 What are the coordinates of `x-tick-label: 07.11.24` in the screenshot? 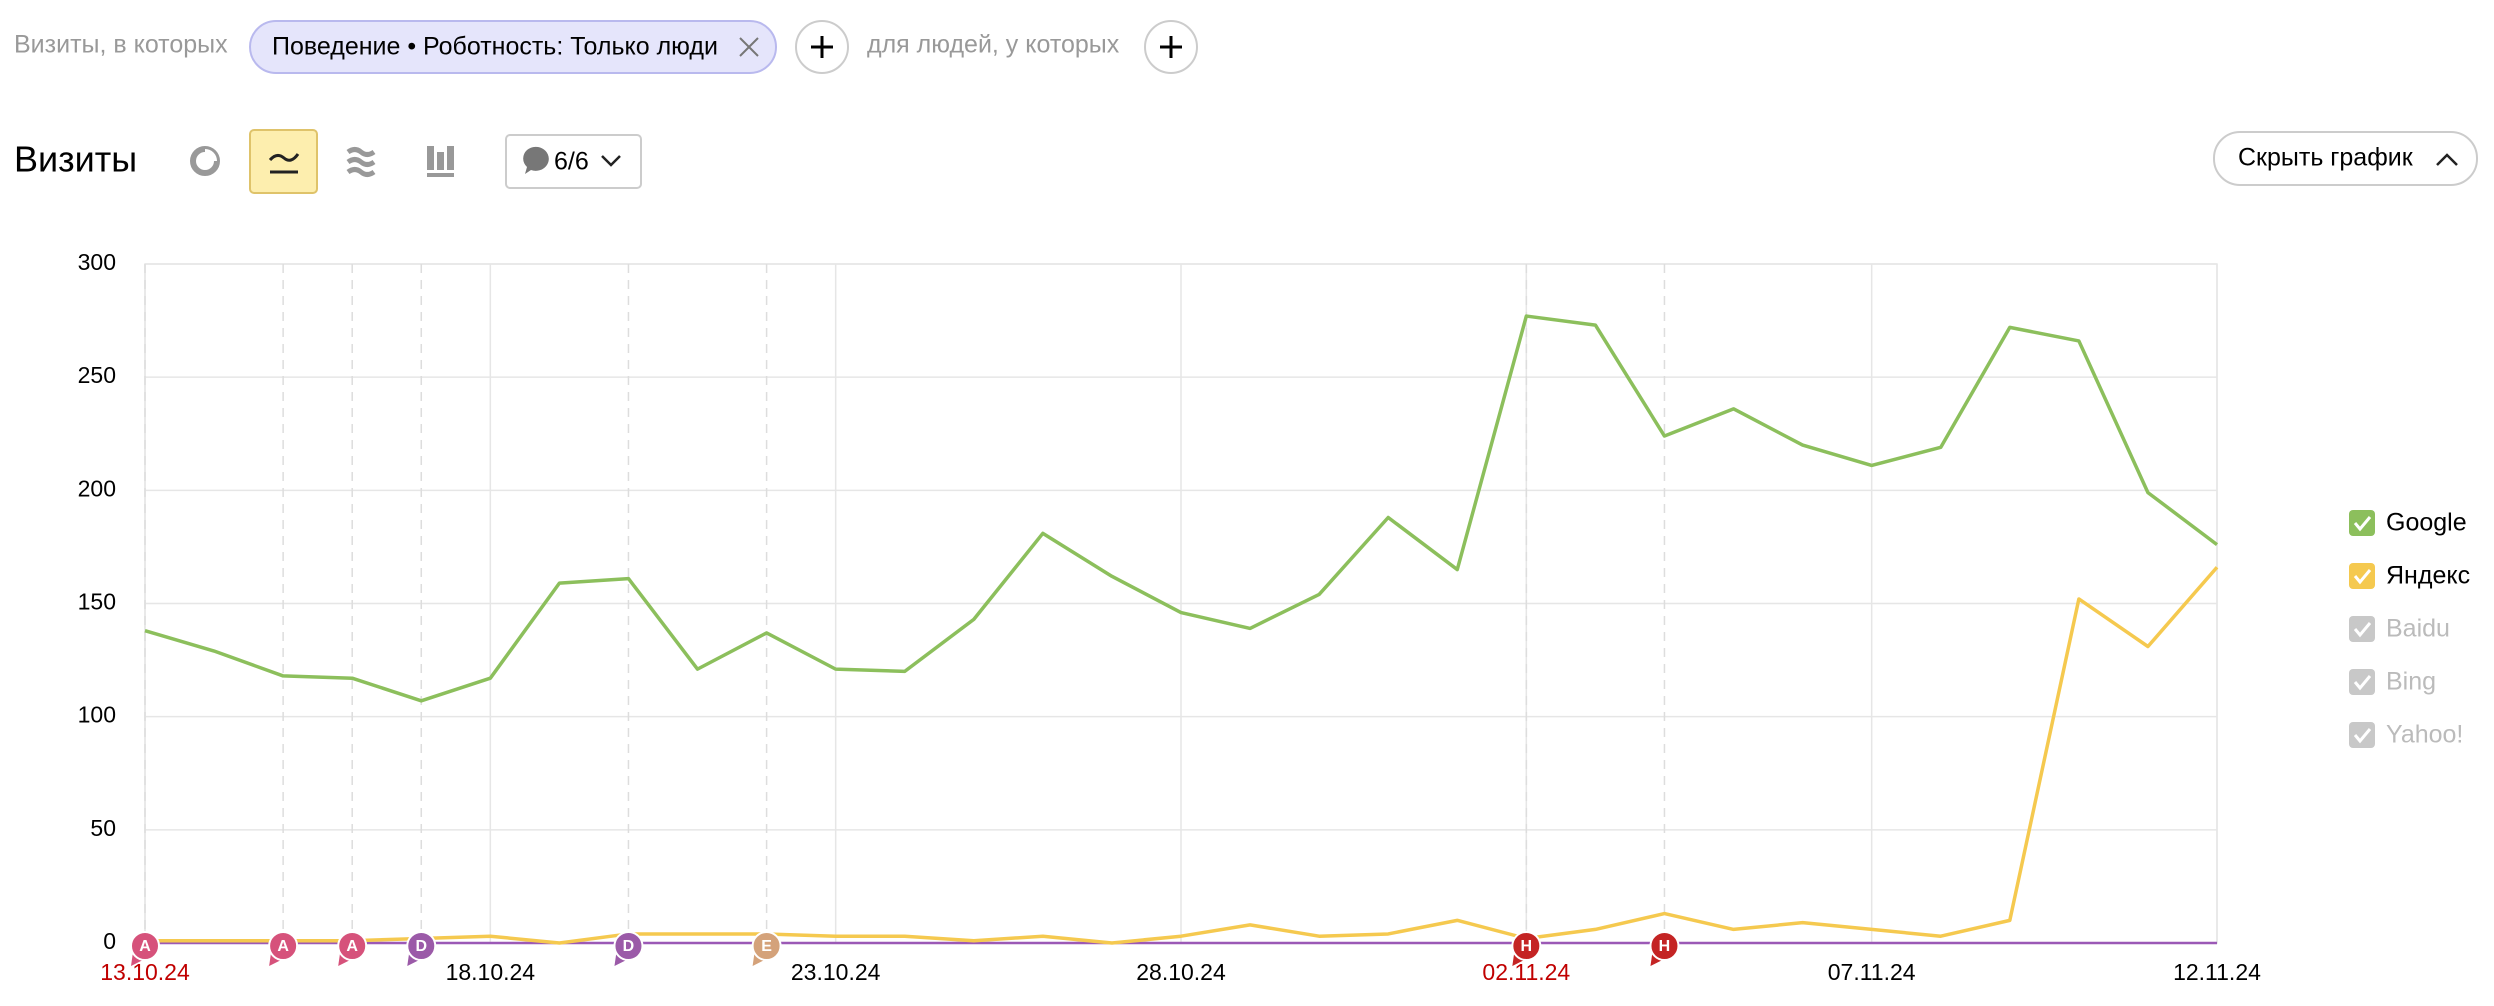 It's located at (1872, 972).